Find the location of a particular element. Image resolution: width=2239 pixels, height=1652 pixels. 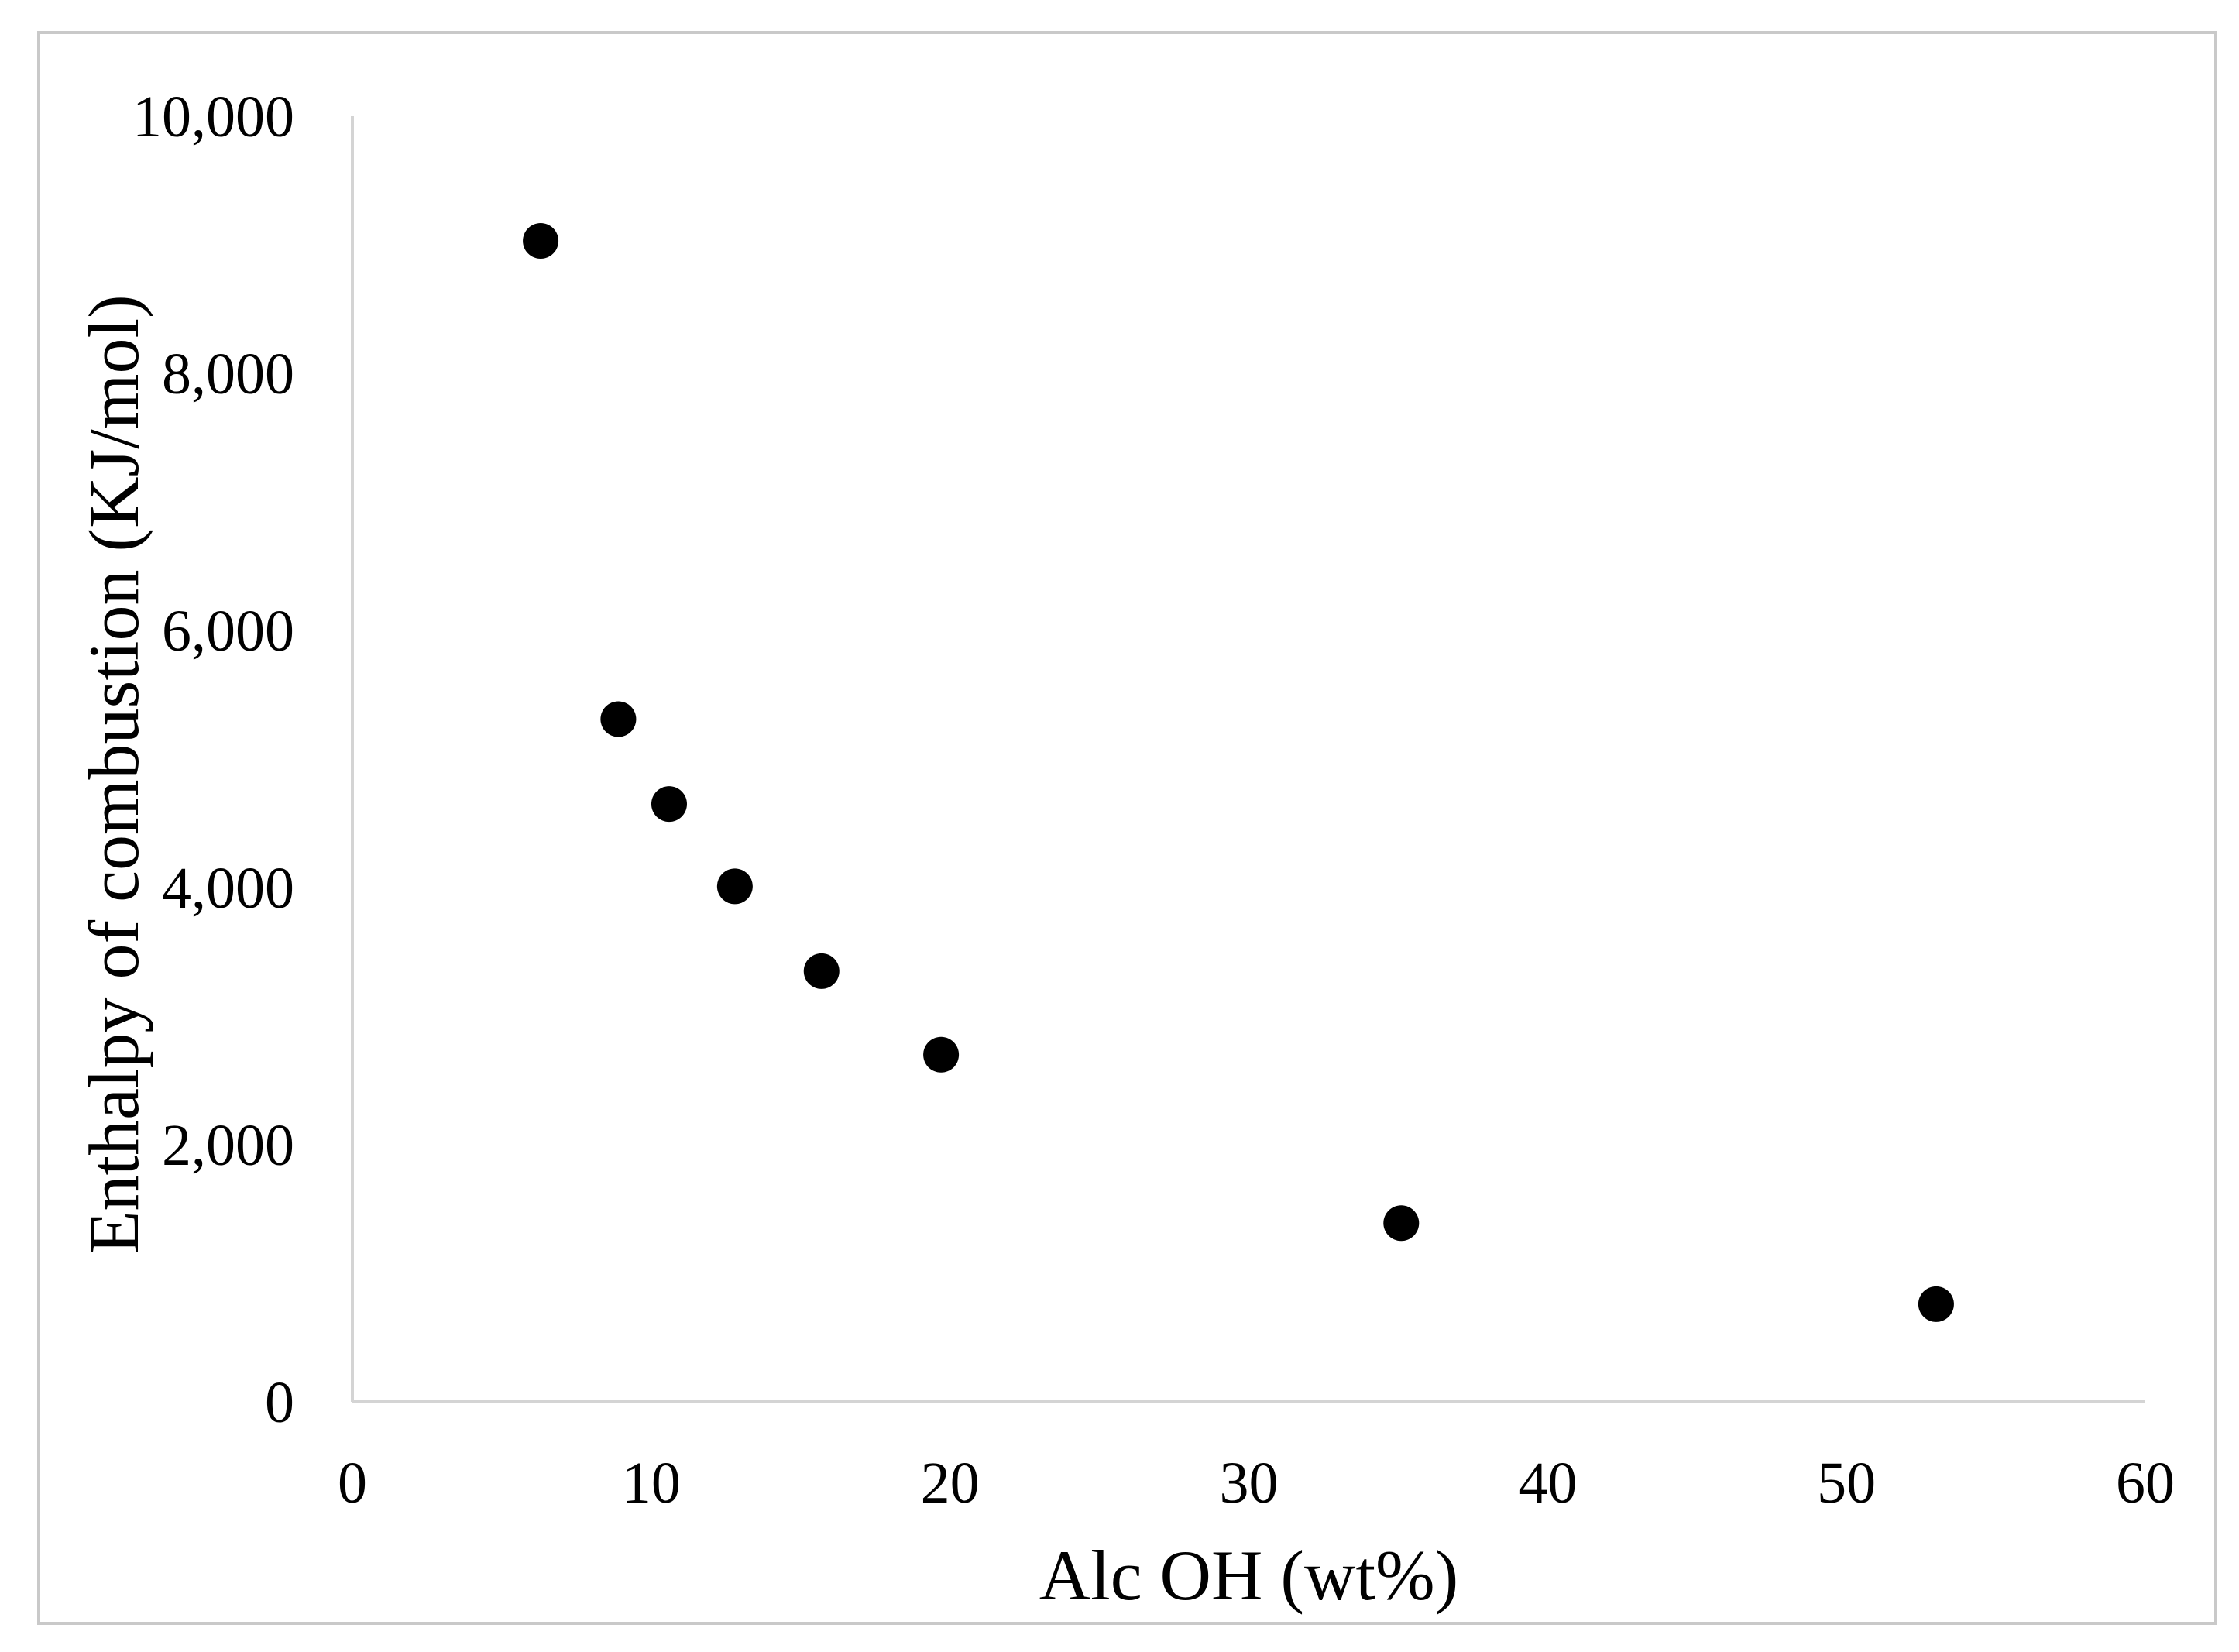

x-tick-label: 0 is located at coordinates (352, 1483).